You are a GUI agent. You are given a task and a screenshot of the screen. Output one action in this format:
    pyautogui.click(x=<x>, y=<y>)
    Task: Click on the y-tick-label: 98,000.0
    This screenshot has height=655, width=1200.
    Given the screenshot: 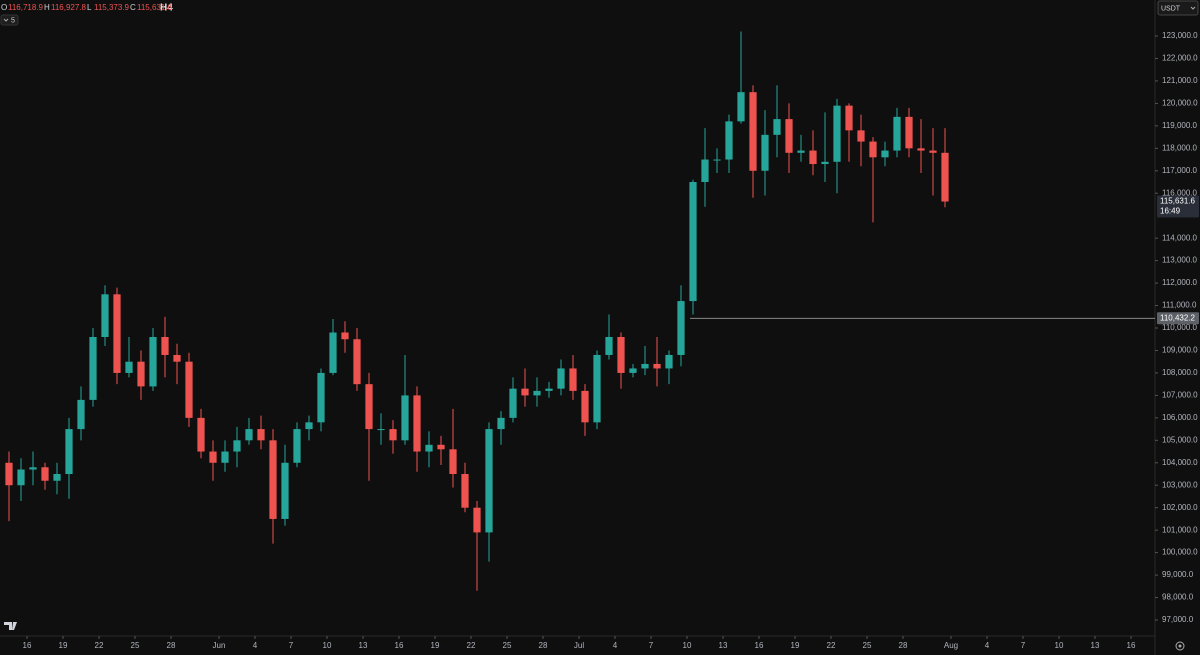 What is the action you would take?
    pyautogui.click(x=1178, y=597)
    